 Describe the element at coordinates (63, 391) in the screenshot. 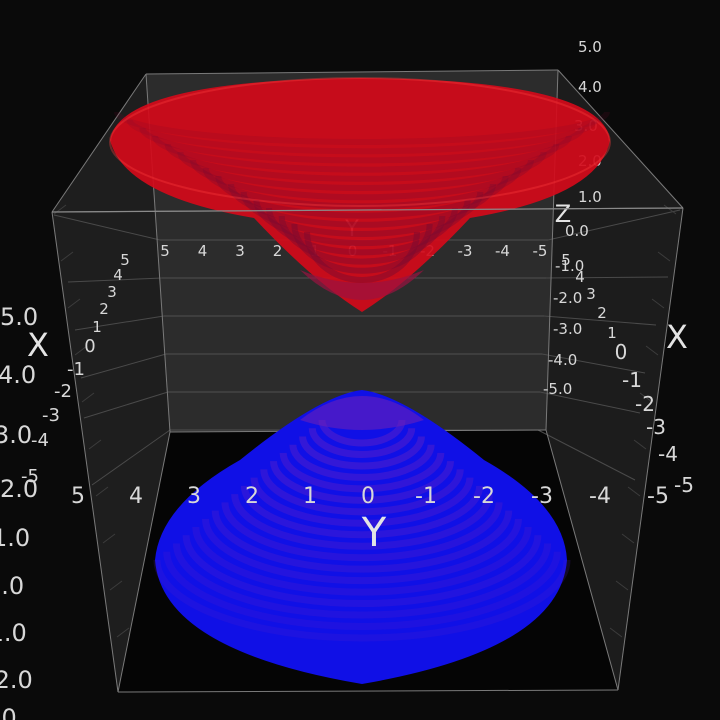

I see `x-tick-label-left: -2` at that location.